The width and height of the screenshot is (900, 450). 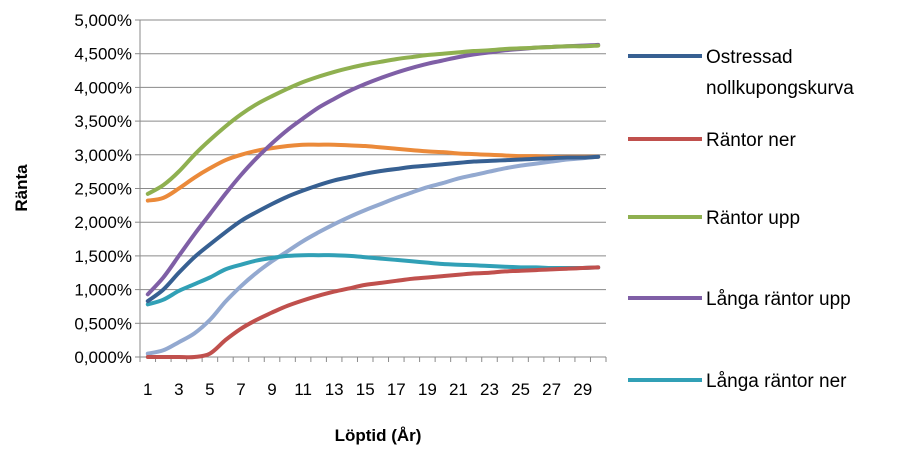 What do you see at coordinates (103, 256) in the screenshot?
I see `y-tick-label: 1,500%` at bounding box center [103, 256].